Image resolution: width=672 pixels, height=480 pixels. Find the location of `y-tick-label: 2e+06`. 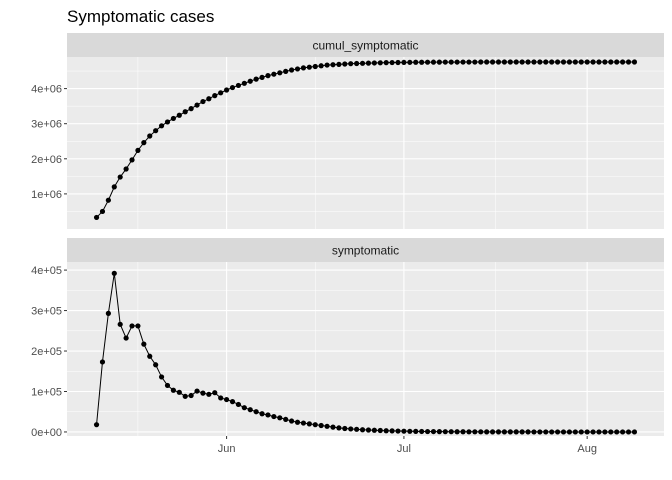

y-tick-label: 2e+06 is located at coordinates (46, 160).